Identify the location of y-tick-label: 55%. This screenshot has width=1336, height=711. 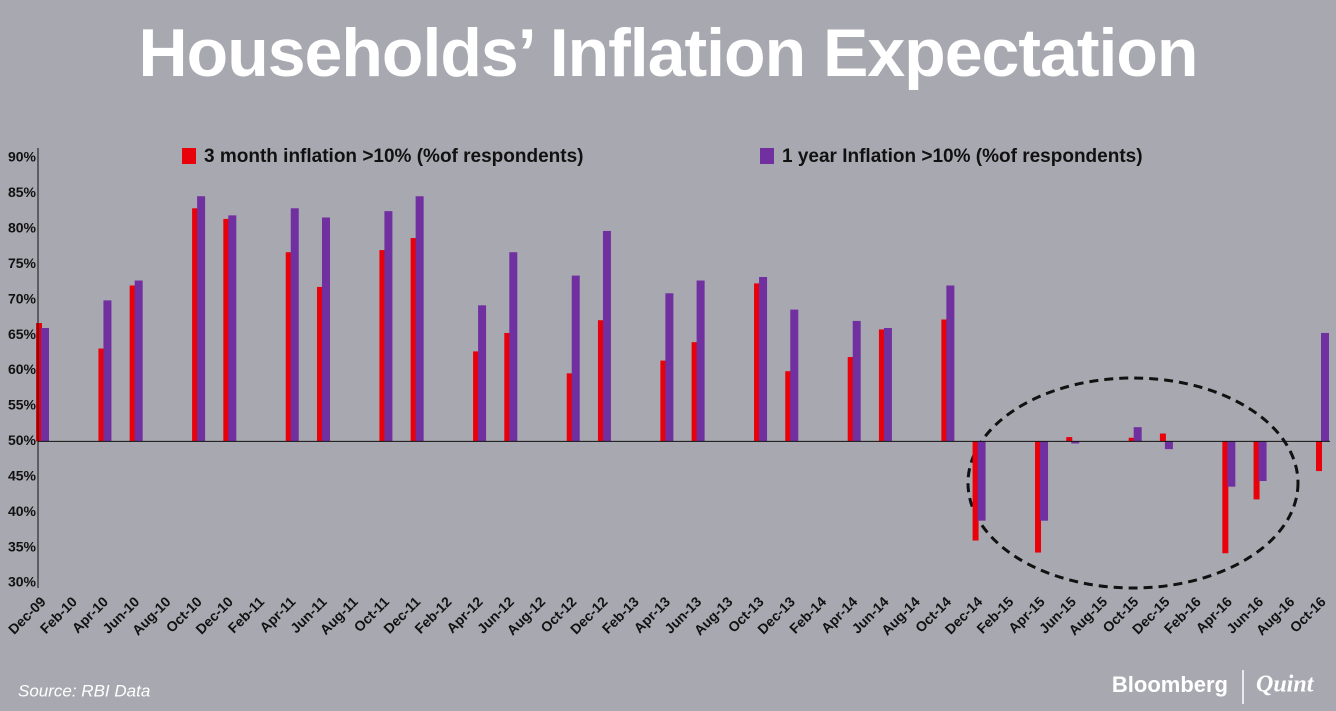
(22, 405).